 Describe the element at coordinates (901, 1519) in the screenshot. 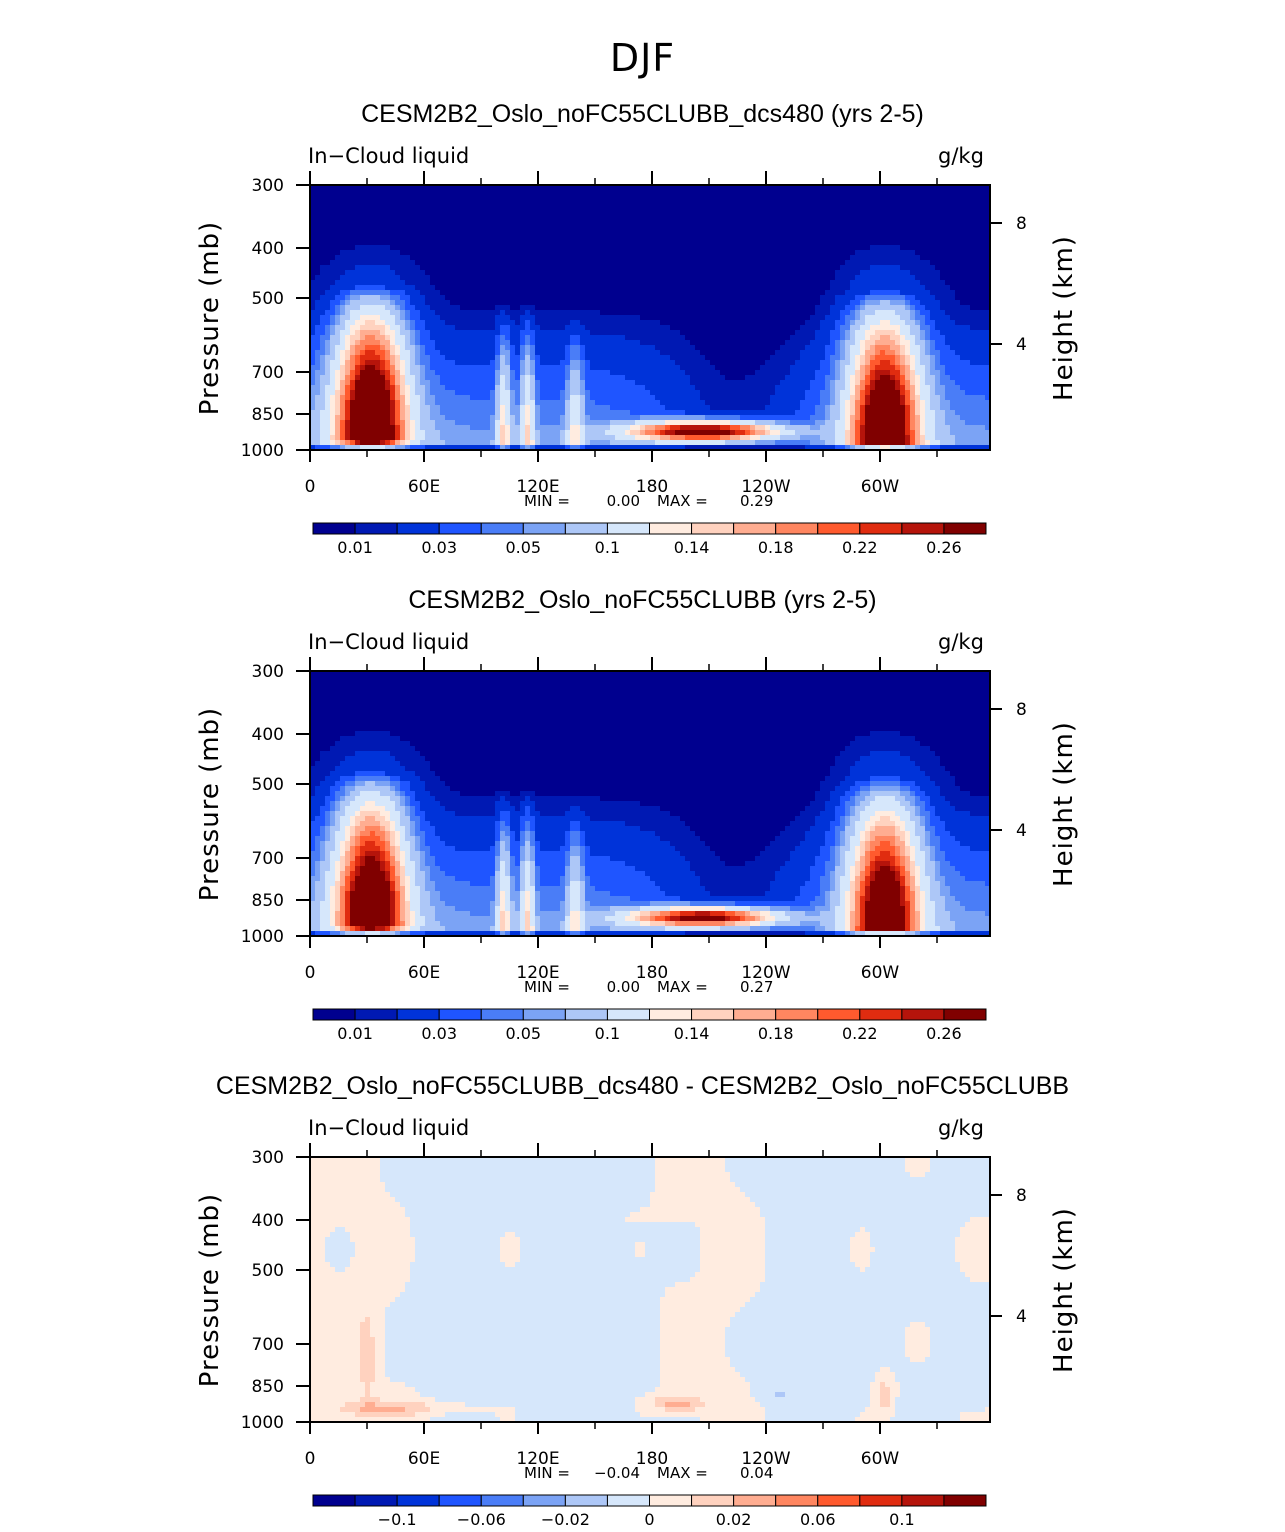

I see `colorbar-label: 0.1` at that location.